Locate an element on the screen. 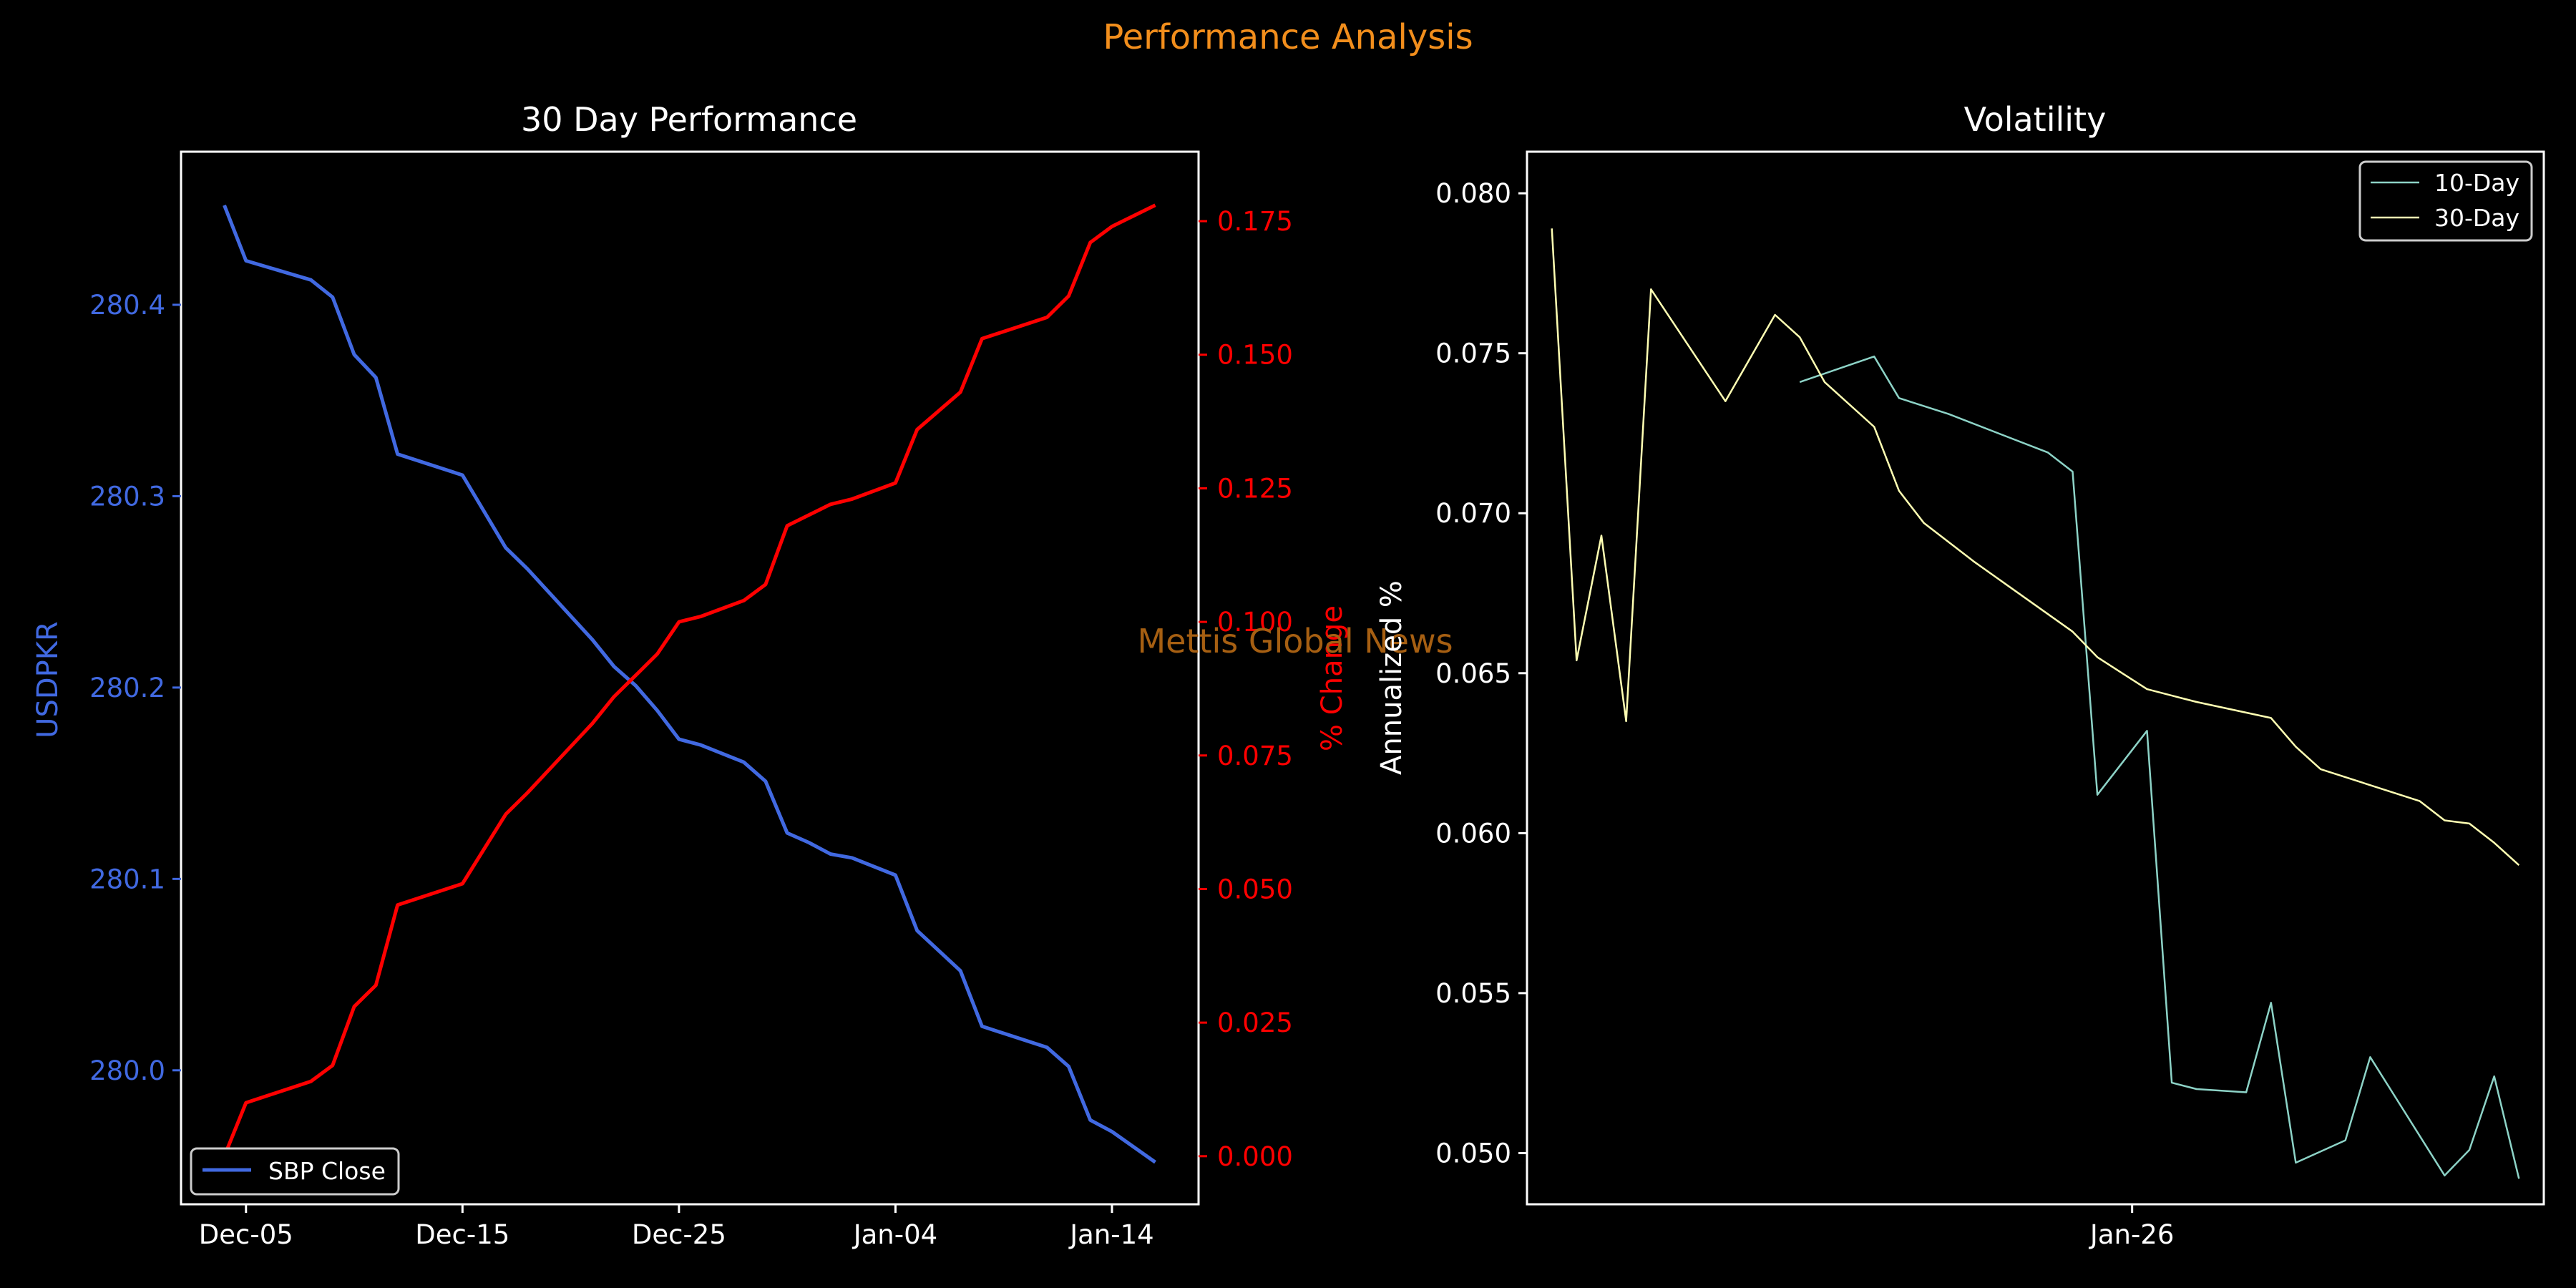  volatility-y-tick-label: 0.080 is located at coordinates (1473, 193).